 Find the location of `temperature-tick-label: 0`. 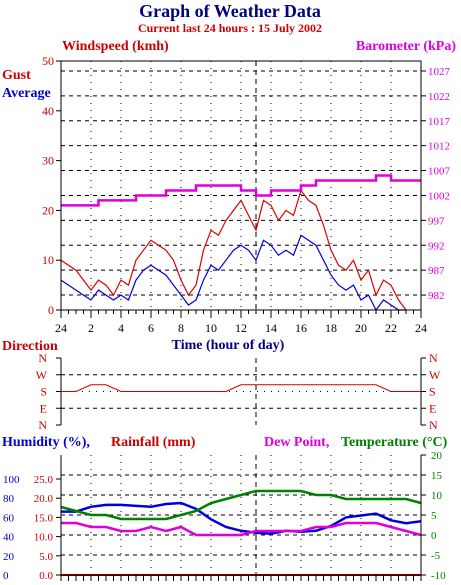

temperature-tick-label: 0 is located at coordinates (434, 536).